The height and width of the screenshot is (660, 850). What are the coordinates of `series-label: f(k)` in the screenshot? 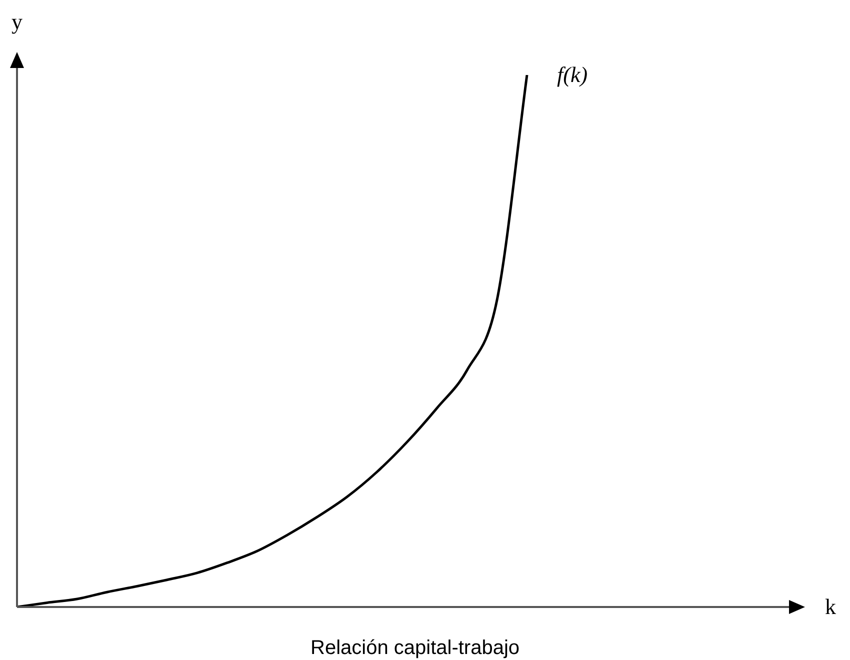 It's located at (572, 75).